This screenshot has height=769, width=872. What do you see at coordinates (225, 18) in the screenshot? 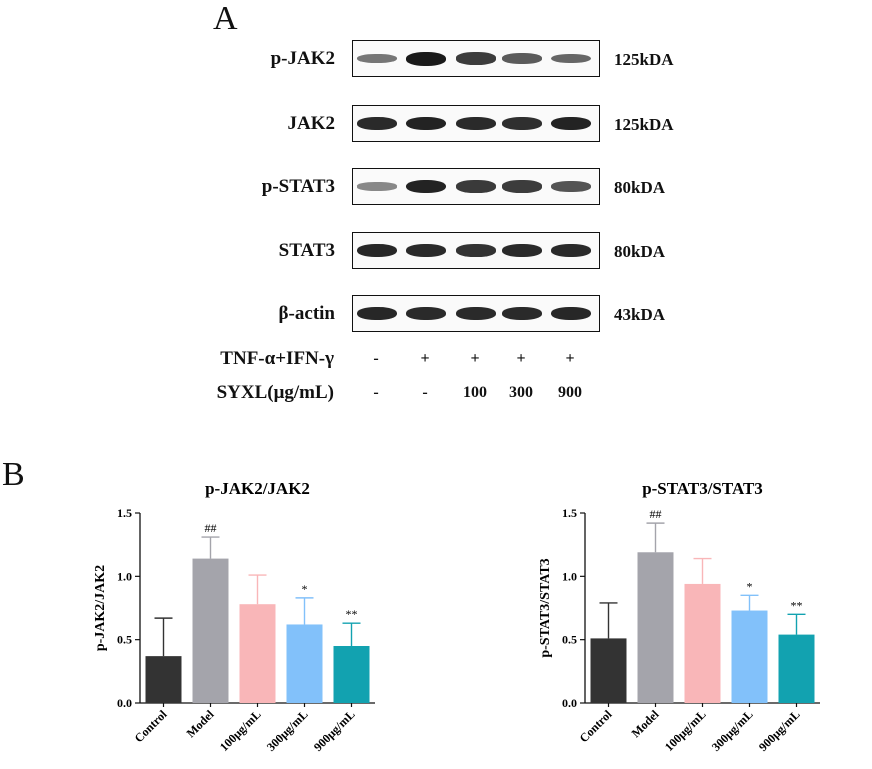
I see `panel-a-letter: A` at bounding box center [225, 18].